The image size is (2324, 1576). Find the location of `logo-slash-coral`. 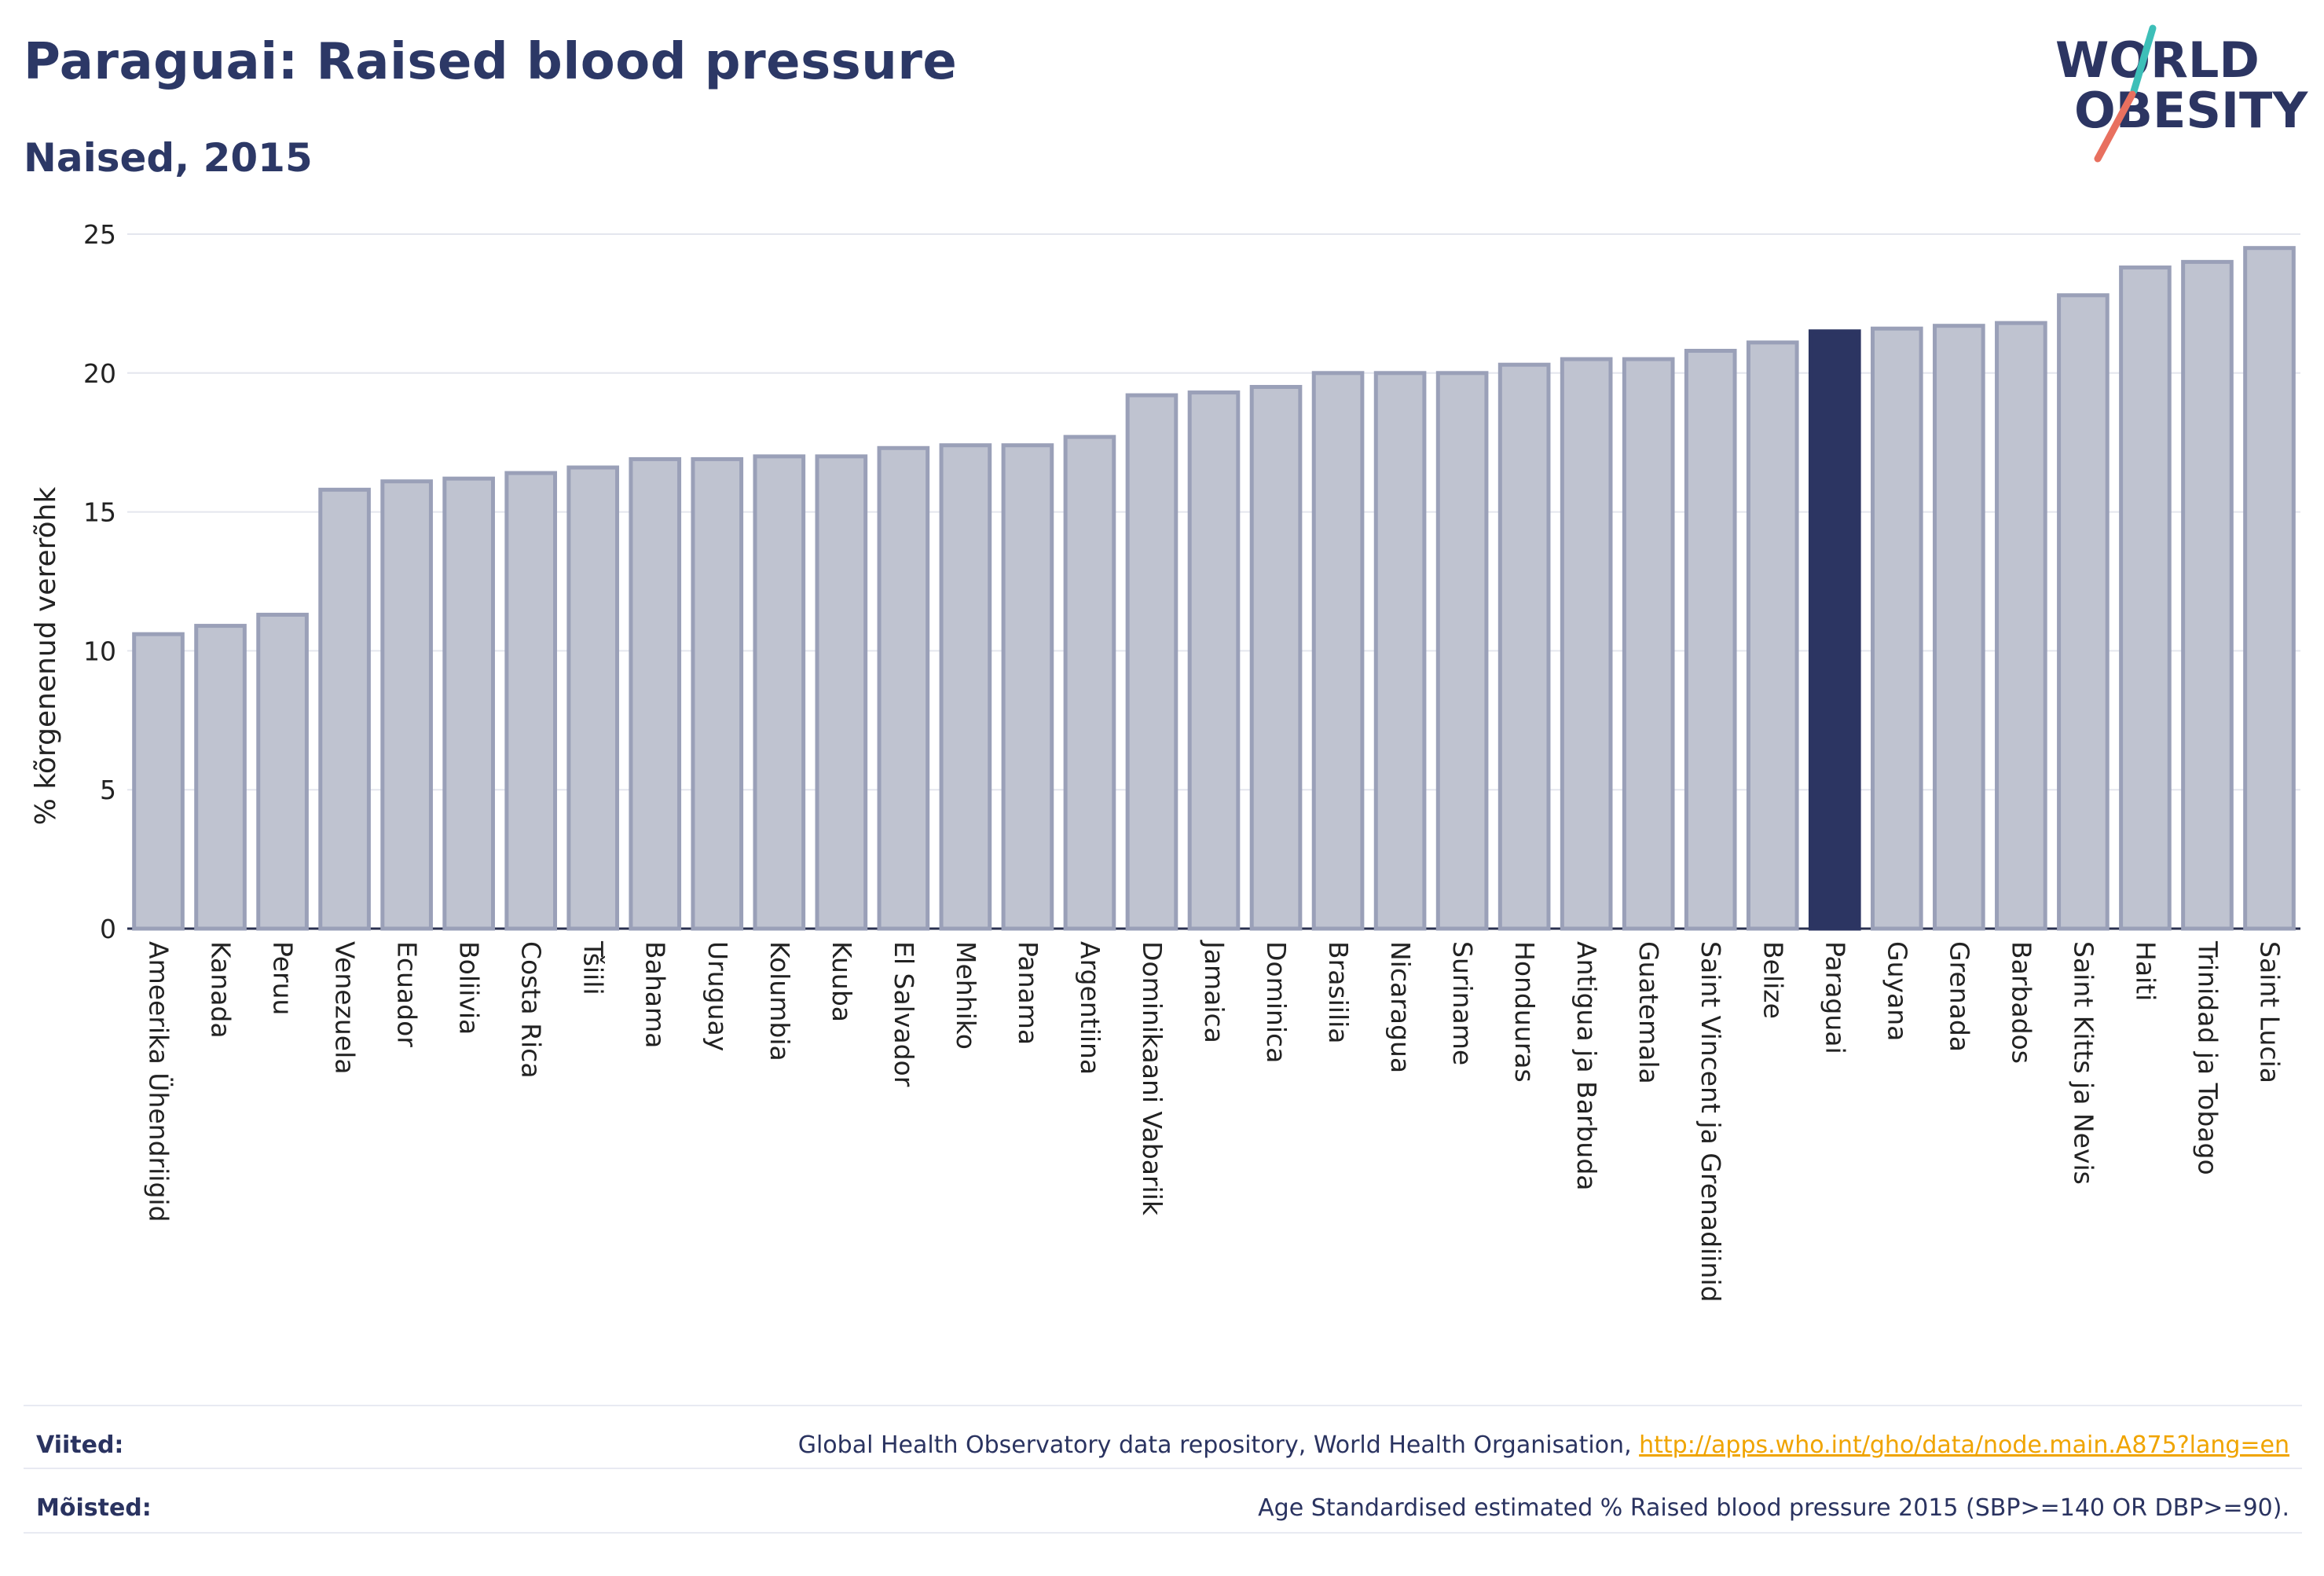

logo-slash-coral is located at coordinates (2115, 126).